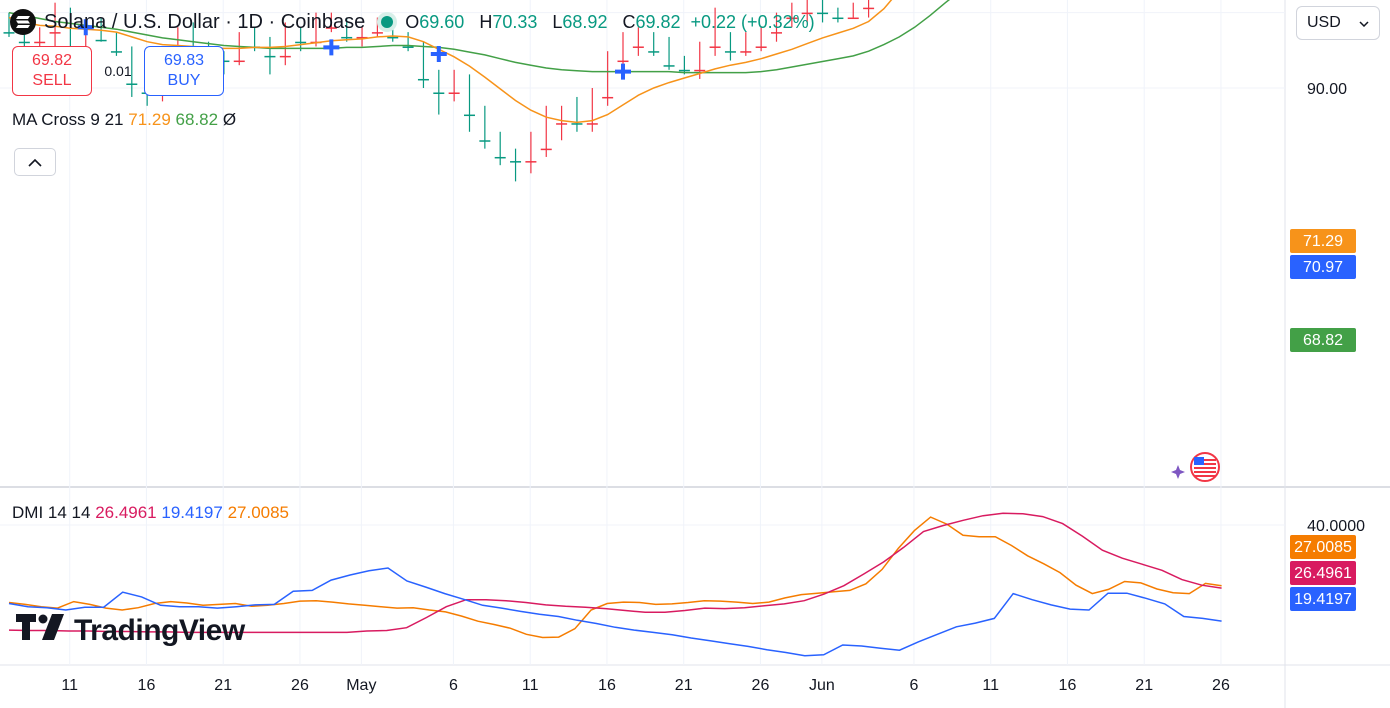  I want to click on price-badge-text: 19.4197, so click(1323, 599).